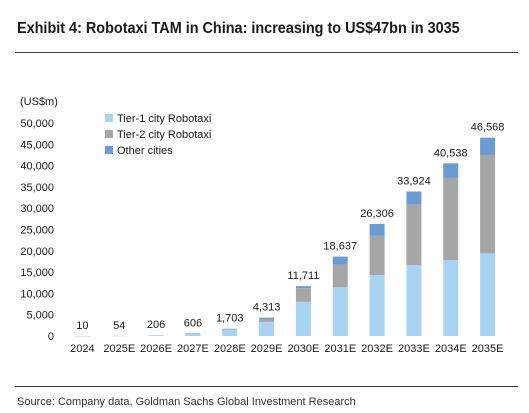  What do you see at coordinates (37, 209) in the screenshot?
I see `y-tick-label: 30,000` at bounding box center [37, 209].